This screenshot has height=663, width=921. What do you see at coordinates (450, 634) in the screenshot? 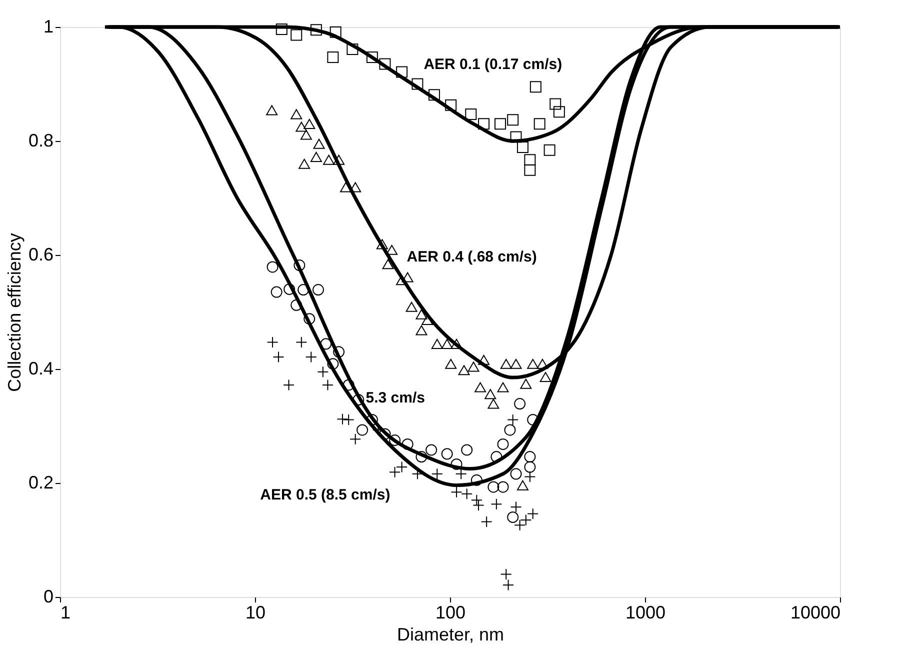
I see `x-axis-title: Diameter, nm` at bounding box center [450, 634].